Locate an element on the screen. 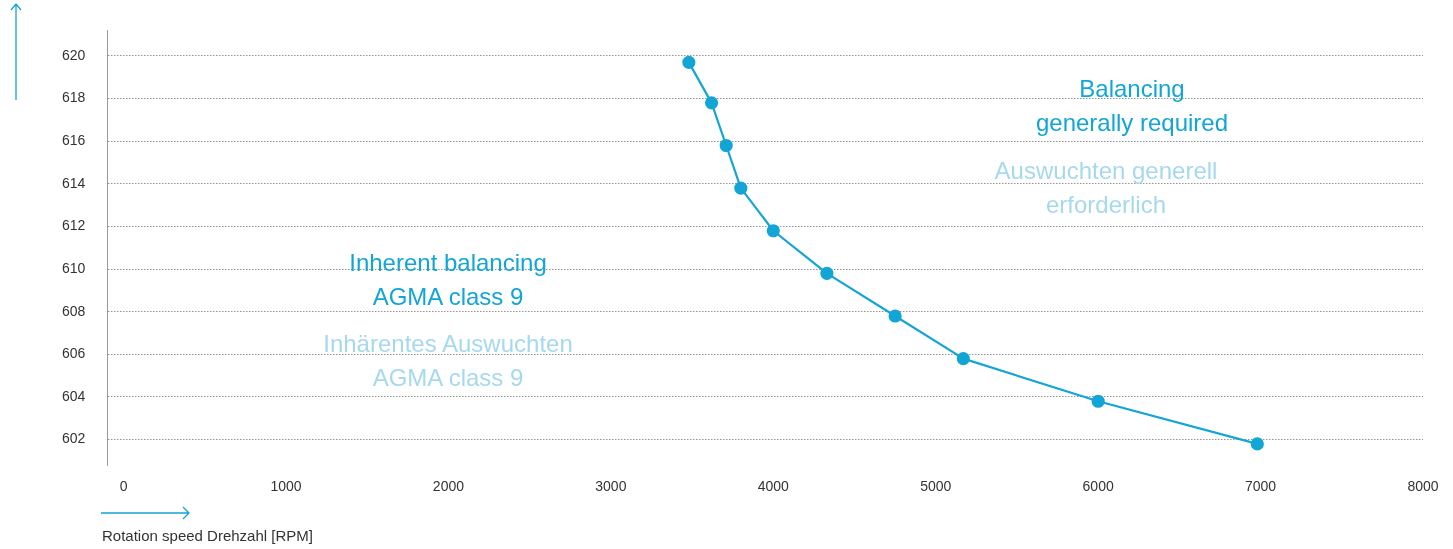  x-tick-label: 3000 is located at coordinates (611, 486).